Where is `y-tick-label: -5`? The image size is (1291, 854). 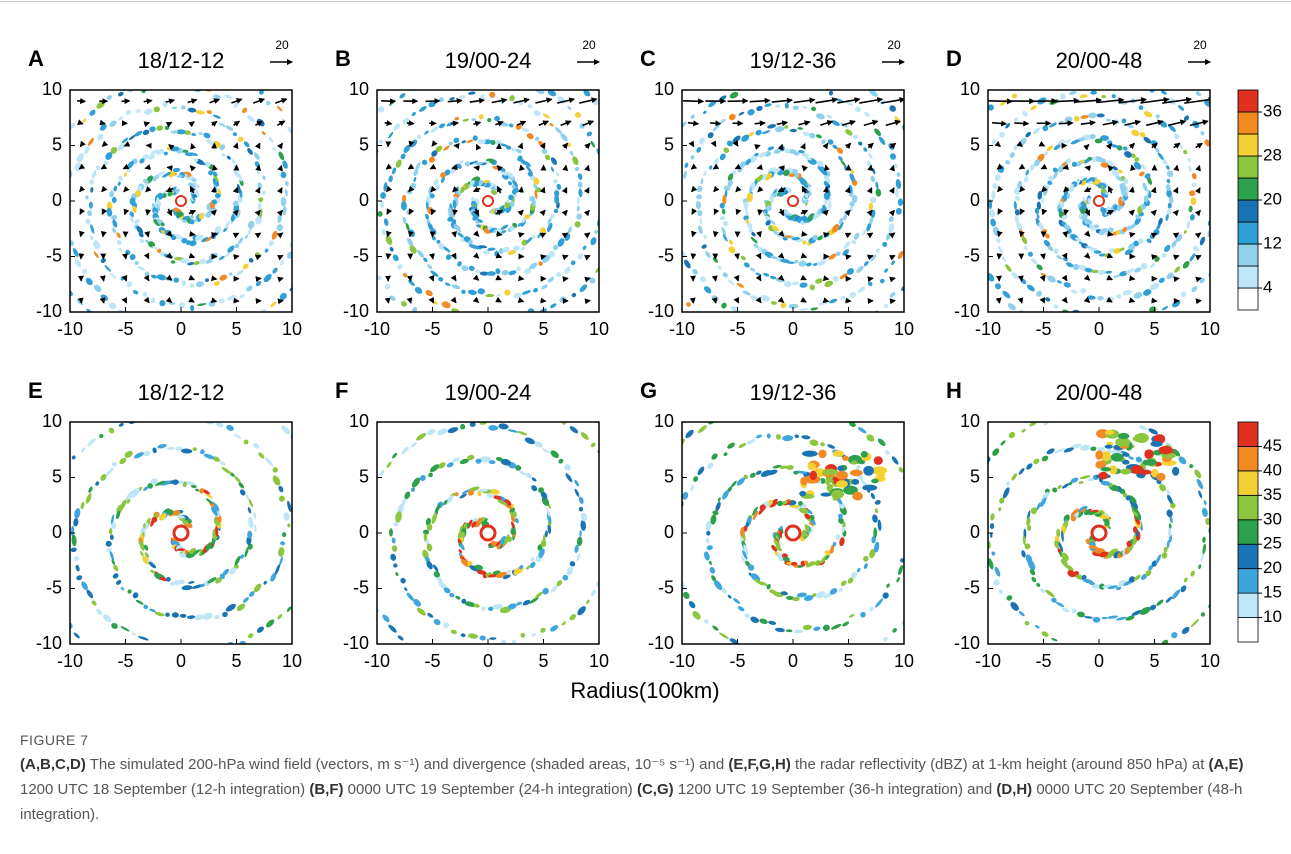
y-tick-label: -5 is located at coordinates (666, 255).